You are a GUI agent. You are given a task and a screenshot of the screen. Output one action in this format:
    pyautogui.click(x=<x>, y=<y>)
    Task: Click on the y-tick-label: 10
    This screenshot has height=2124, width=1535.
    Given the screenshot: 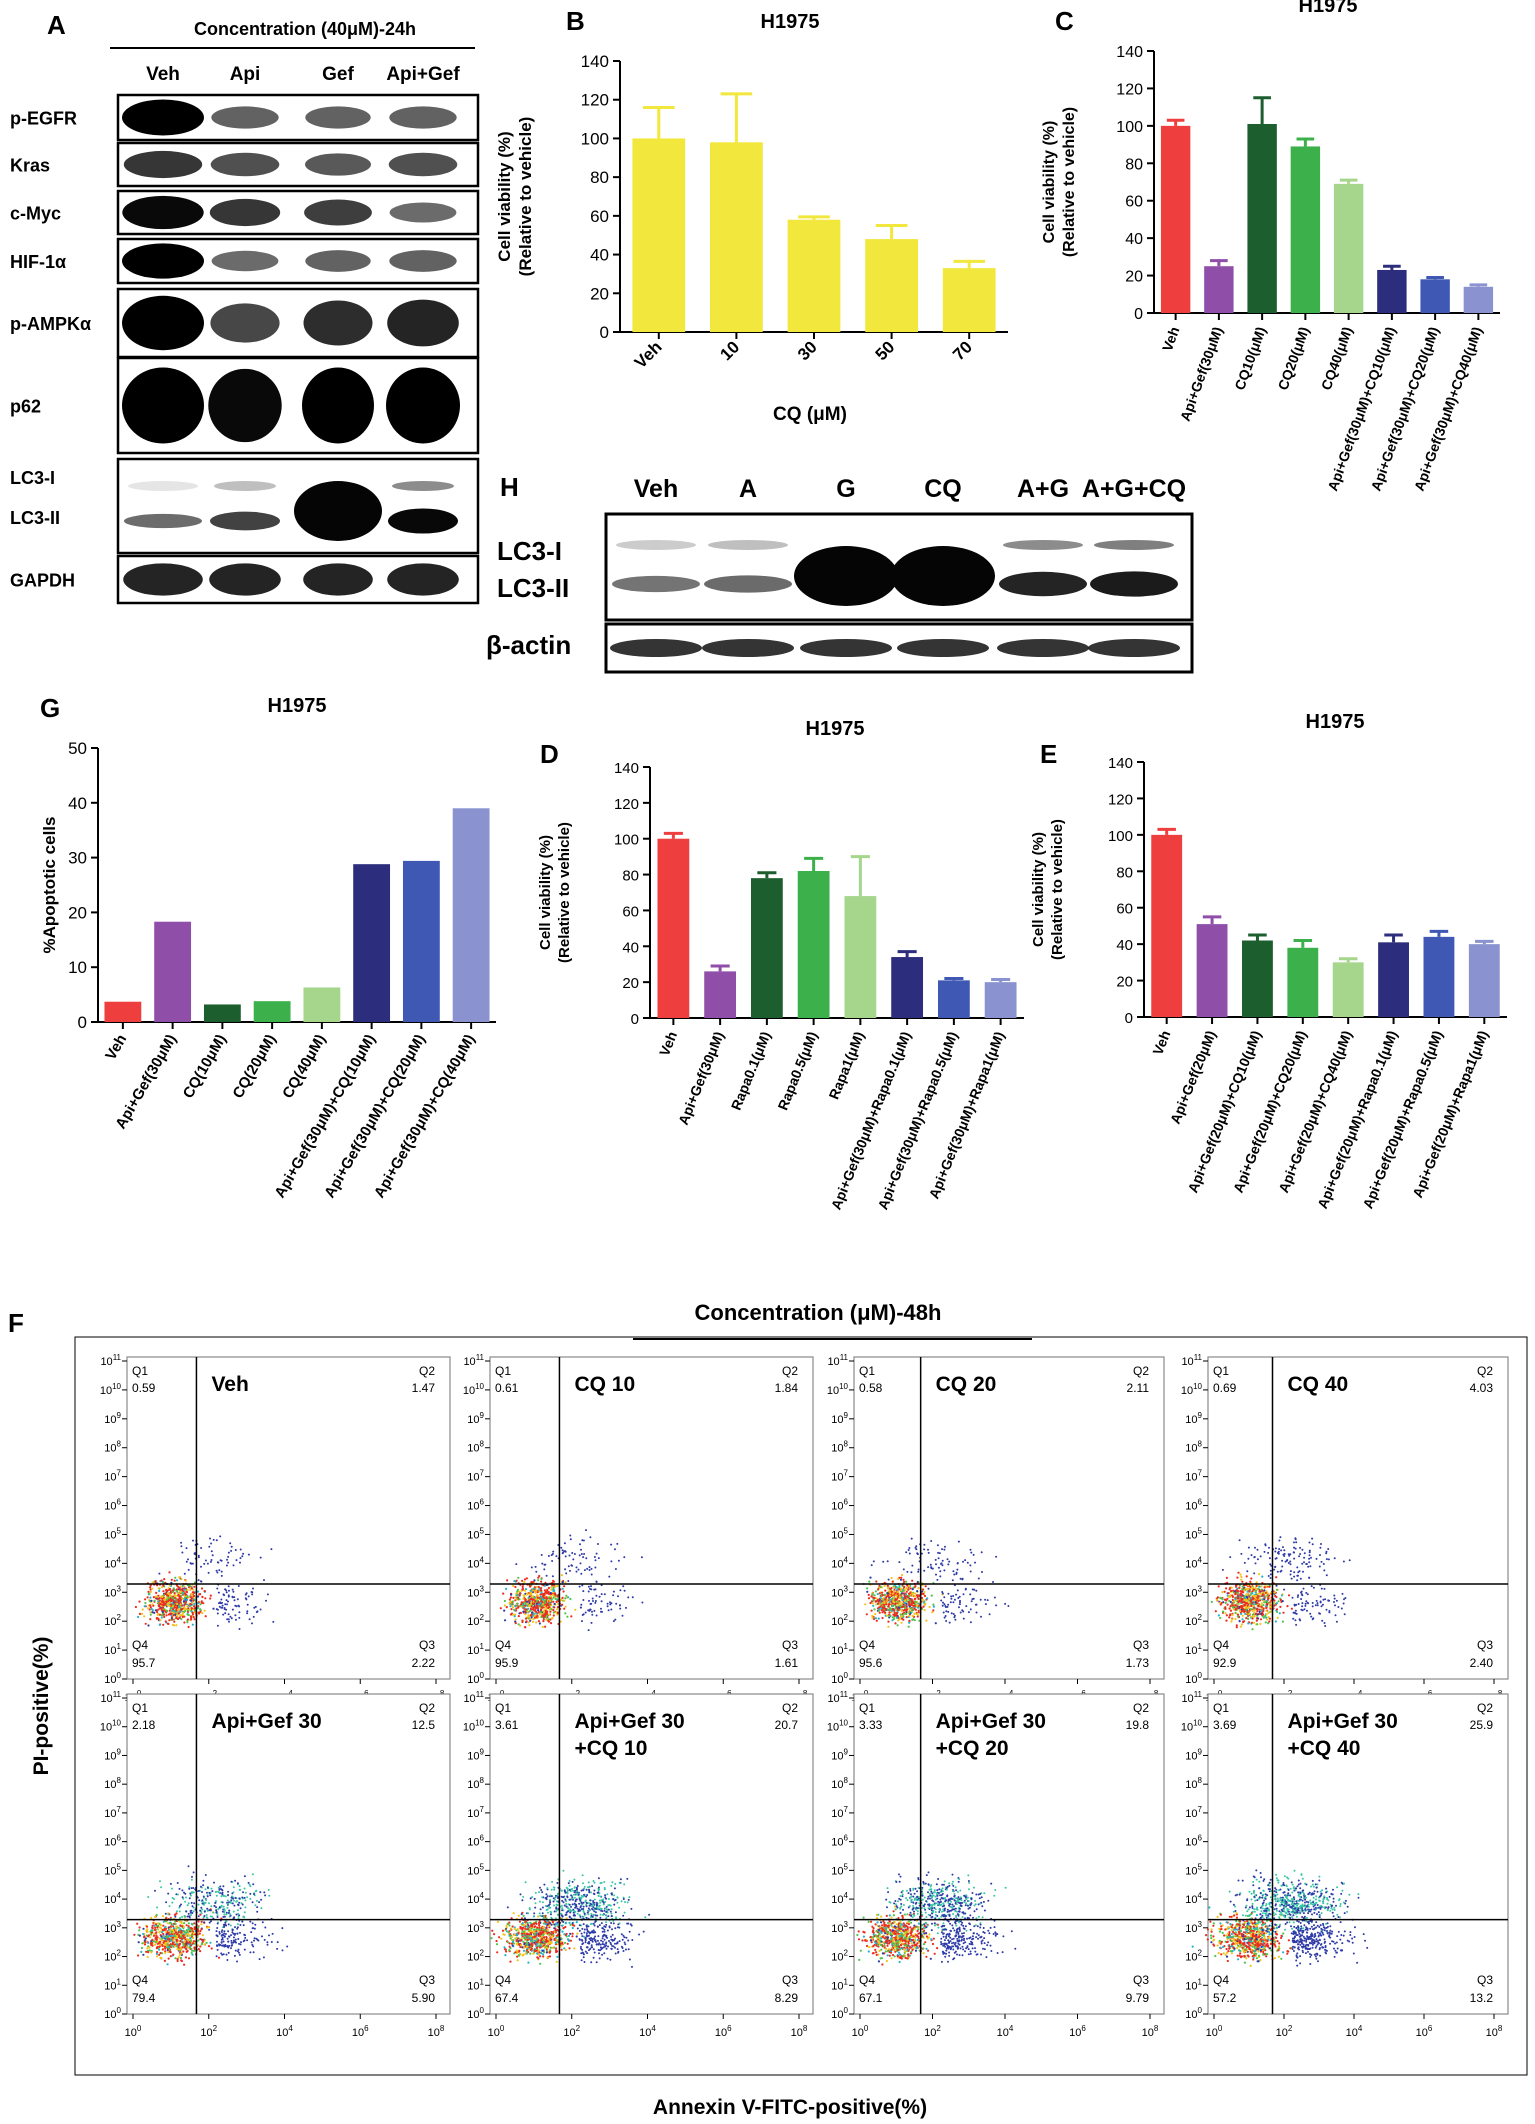 What is the action you would take?
    pyautogui.click(x=77, y=967)
    